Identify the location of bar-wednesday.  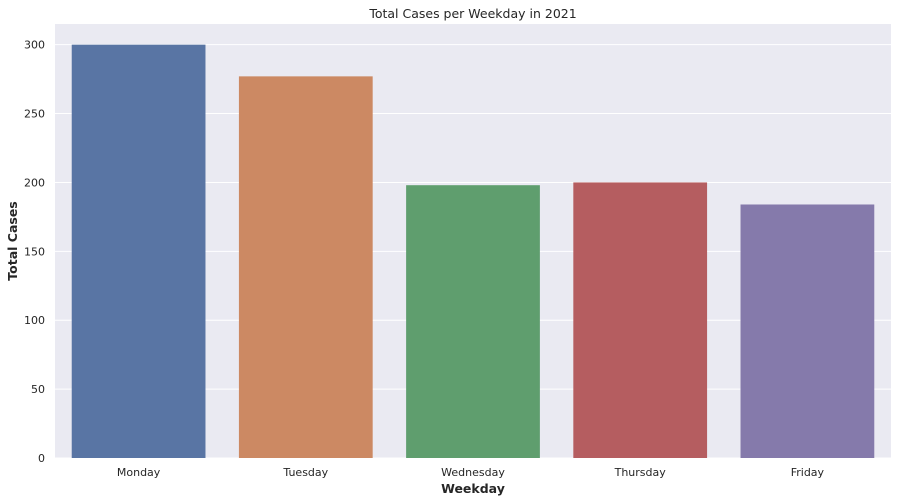
(473, 321).